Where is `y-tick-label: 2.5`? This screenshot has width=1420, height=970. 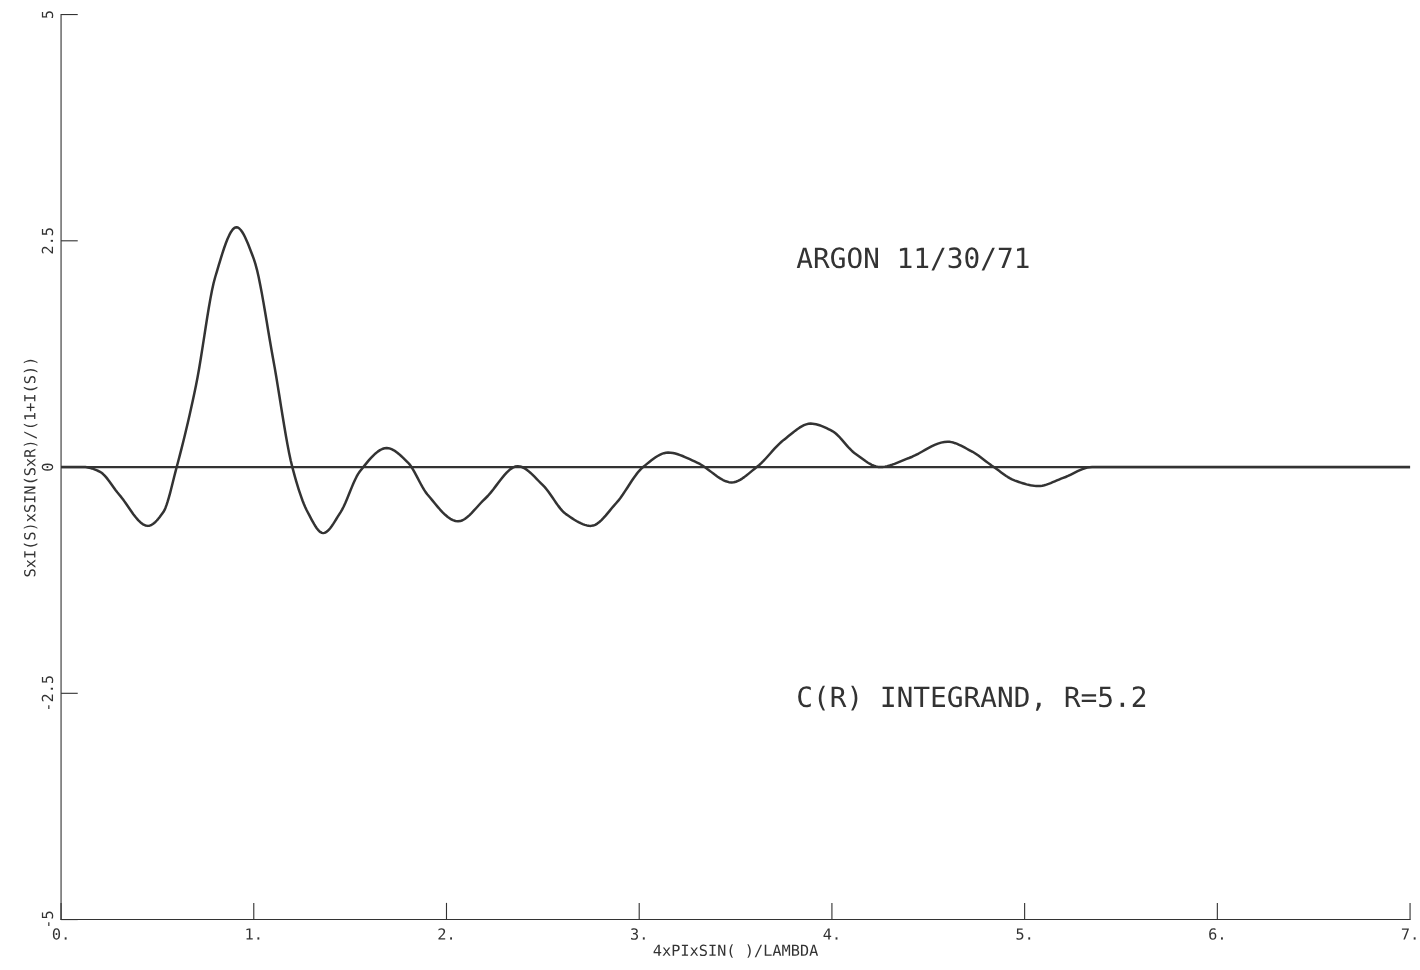
y-tick-label: 2.5 is located at coordinates (47, 241).